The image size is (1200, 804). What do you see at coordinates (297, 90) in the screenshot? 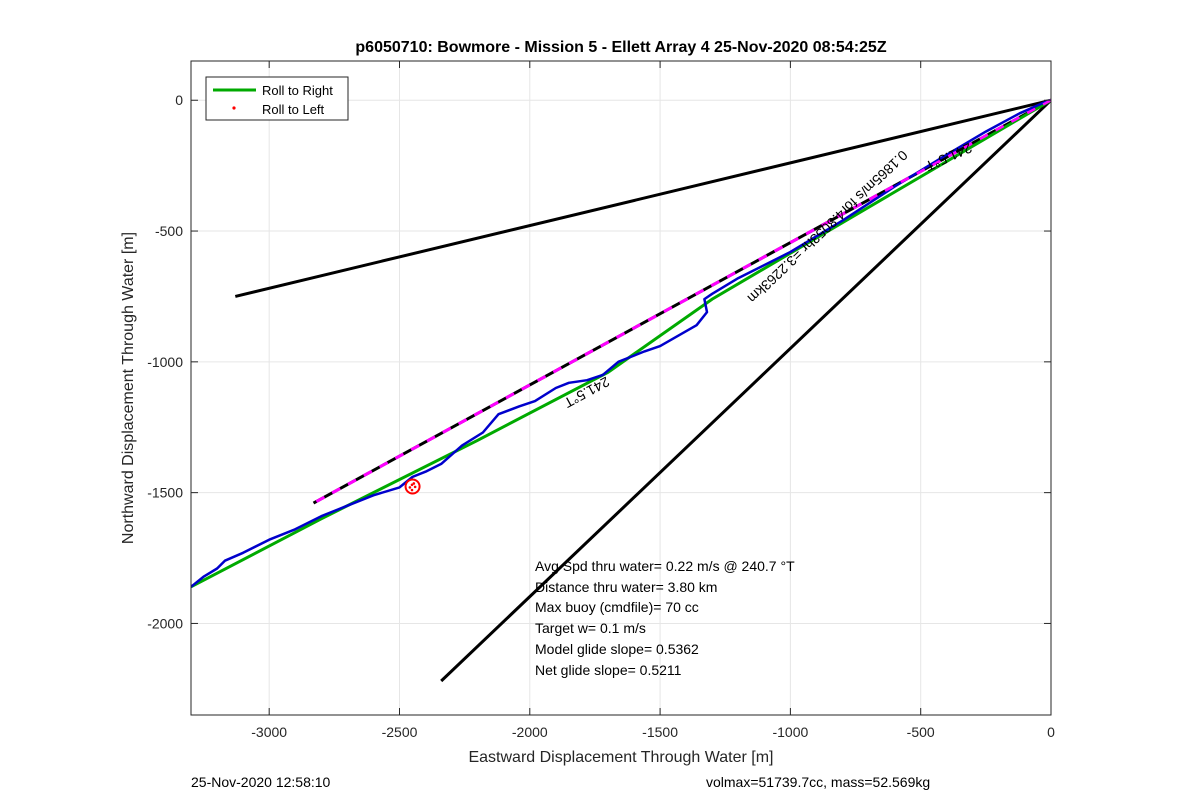
I see `legend-label-roll-right: Roll to Right` at bounding box center [297, 90].